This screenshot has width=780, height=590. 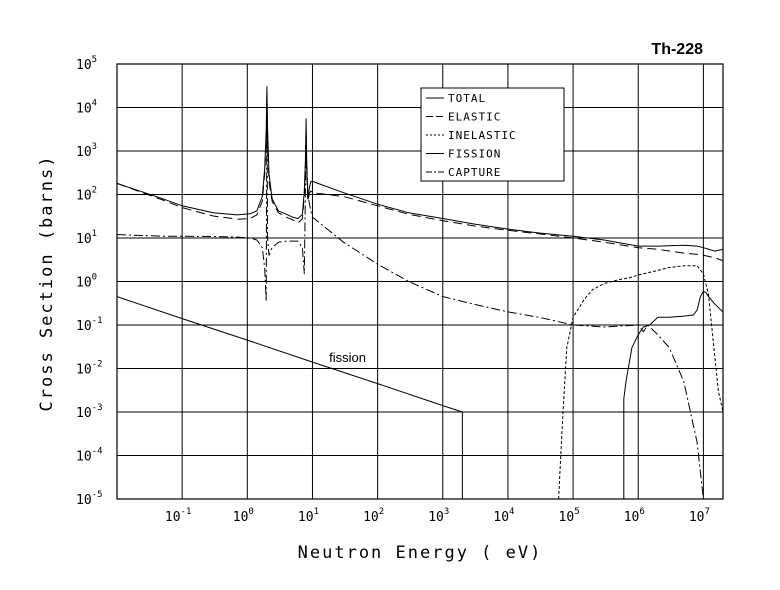 I want to click on legend-label-capture: CAPTURE, so click(x=474, y=172).